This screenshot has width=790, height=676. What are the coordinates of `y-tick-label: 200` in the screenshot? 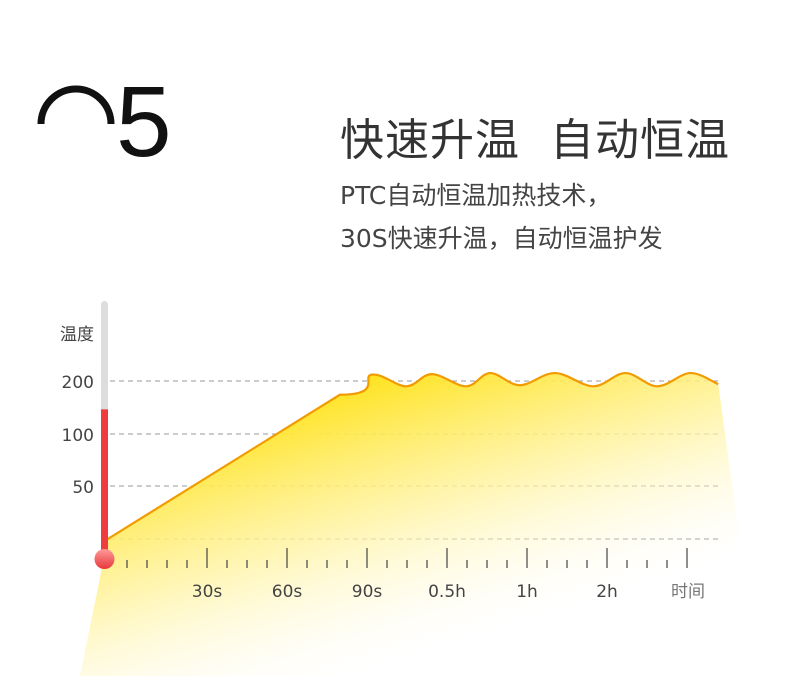 It's located at (78, 383).